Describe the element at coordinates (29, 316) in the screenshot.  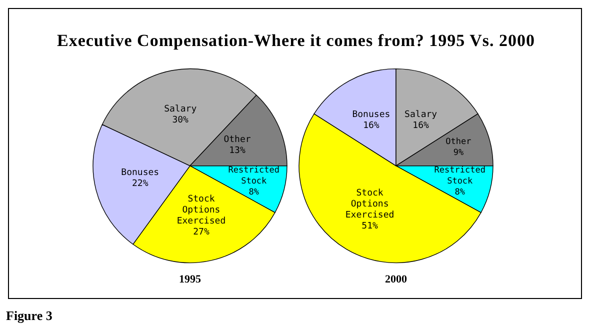
I see `caption: Figure 3` at that location.